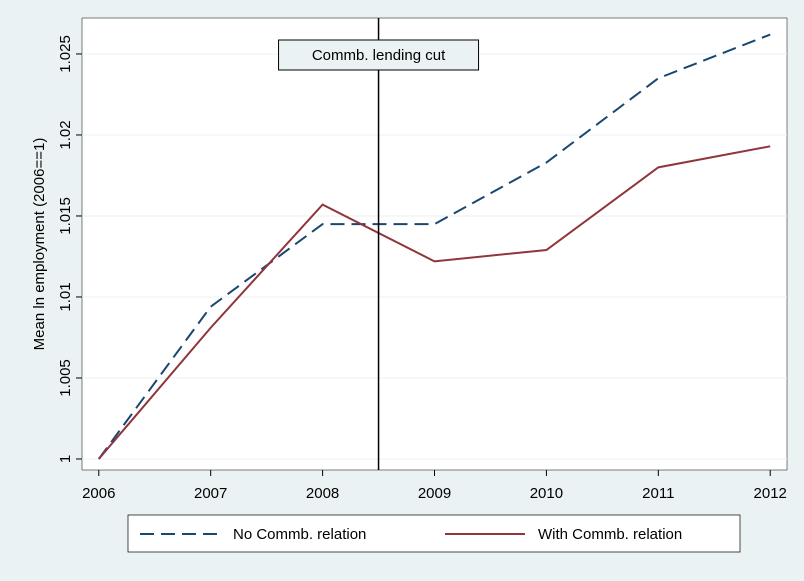 The height and width of the screenshot is (581, 804). Describe the element at coordinates (65, 378) in the screenshot. I see `y-tick-label: 1.005` at that location.